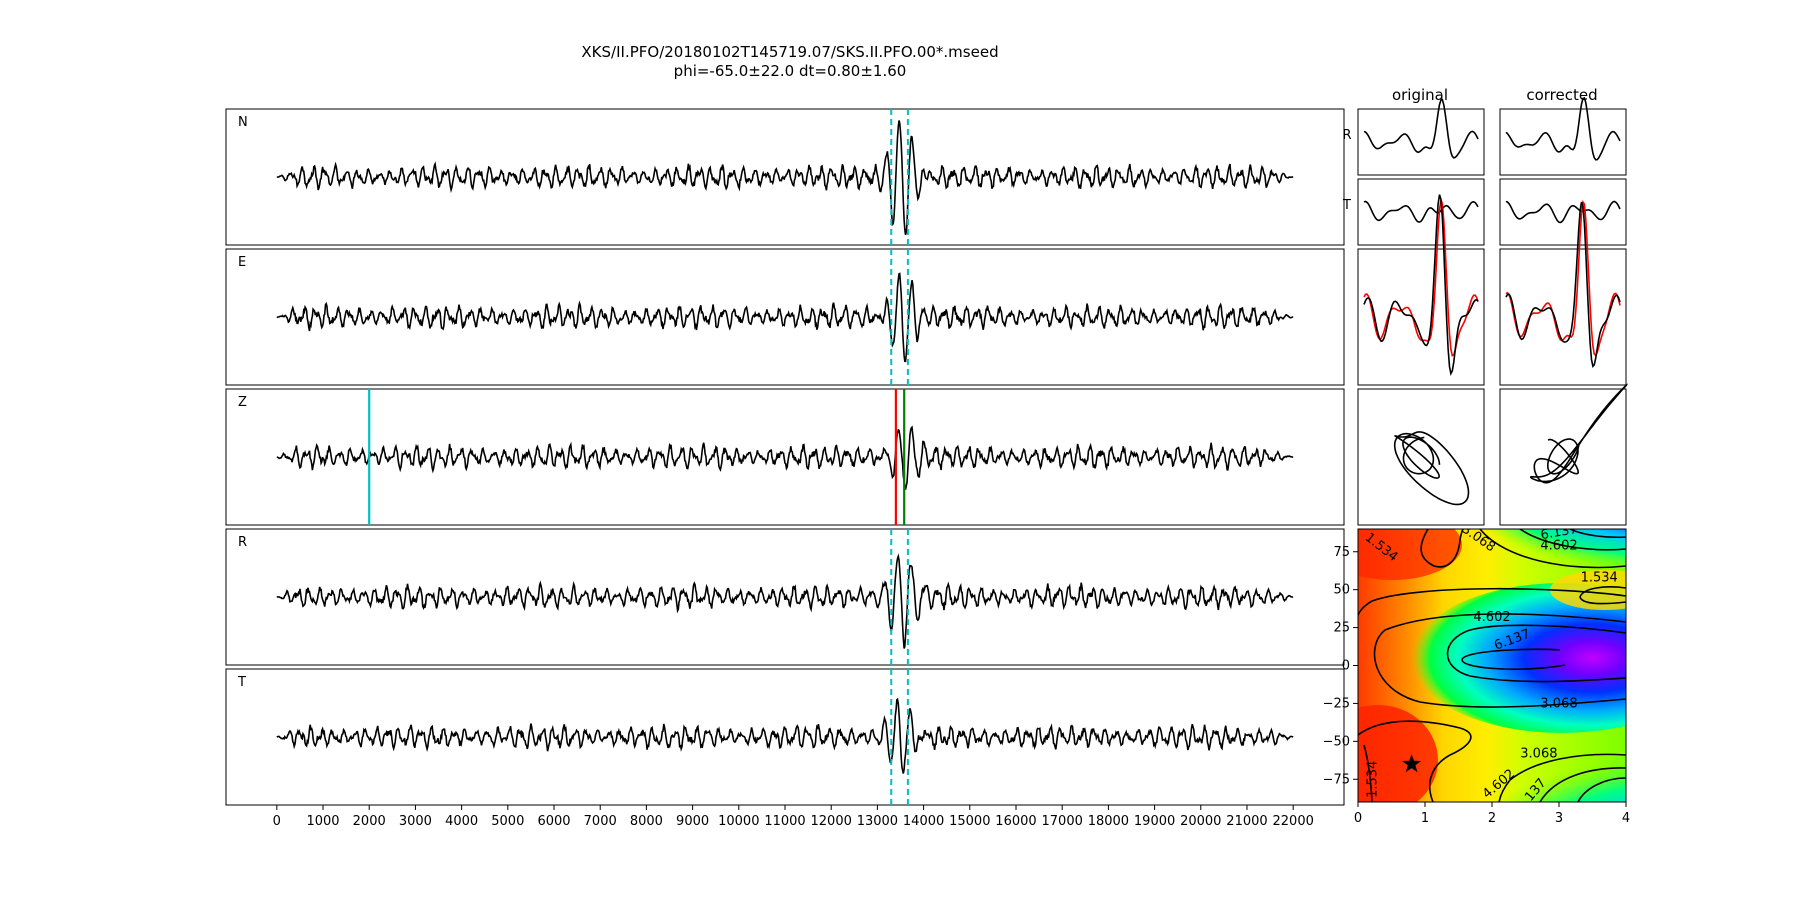 Image resolution: width=1800 pixels, height=900 pixels. Describe the element at coordinates (1246, 821) in the screenshot. I see `x-tick-label: 21000` at that location.